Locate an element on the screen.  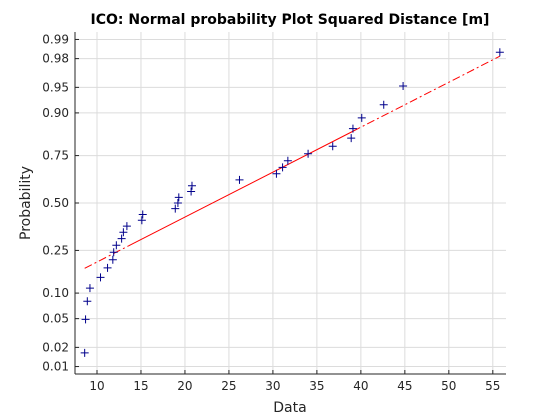
x-tick-label: 10 is located at coordinates (96, 386).